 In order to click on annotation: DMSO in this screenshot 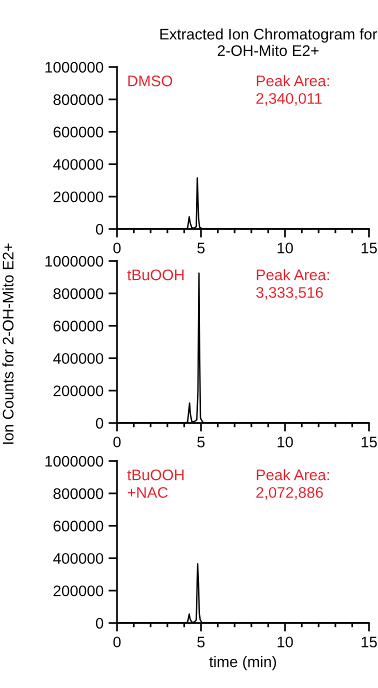, I will do `click(150, 81)`.